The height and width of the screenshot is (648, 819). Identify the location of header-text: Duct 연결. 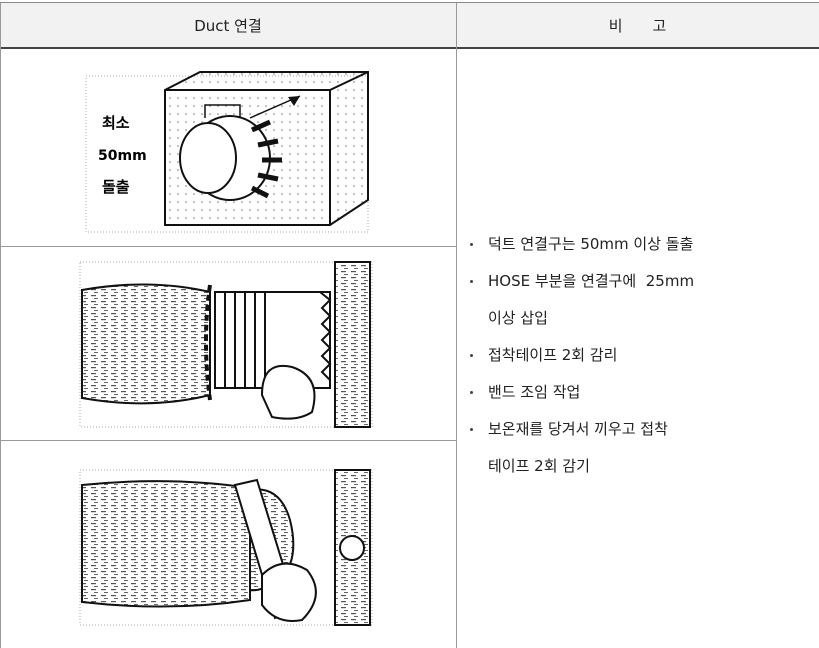
(228, 25).